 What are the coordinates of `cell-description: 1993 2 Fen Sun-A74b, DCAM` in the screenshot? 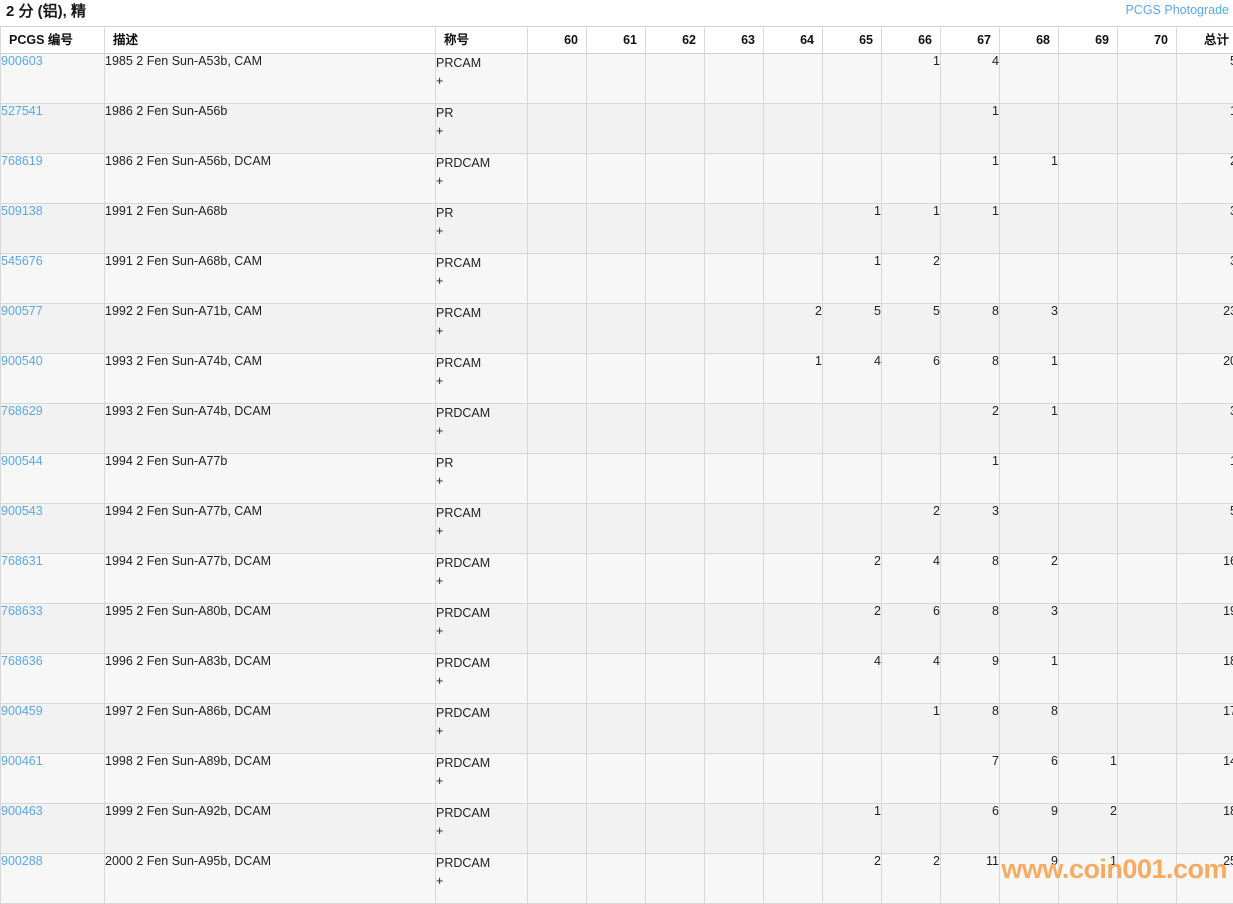 It's located at (270, 429).